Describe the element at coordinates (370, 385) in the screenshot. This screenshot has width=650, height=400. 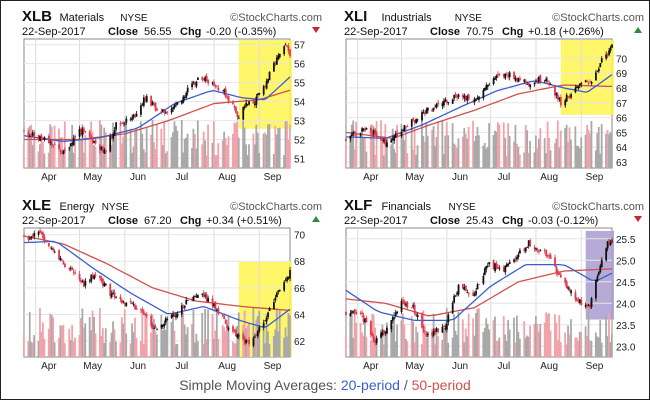
I see `caption-ma20: 20-period` at that location.